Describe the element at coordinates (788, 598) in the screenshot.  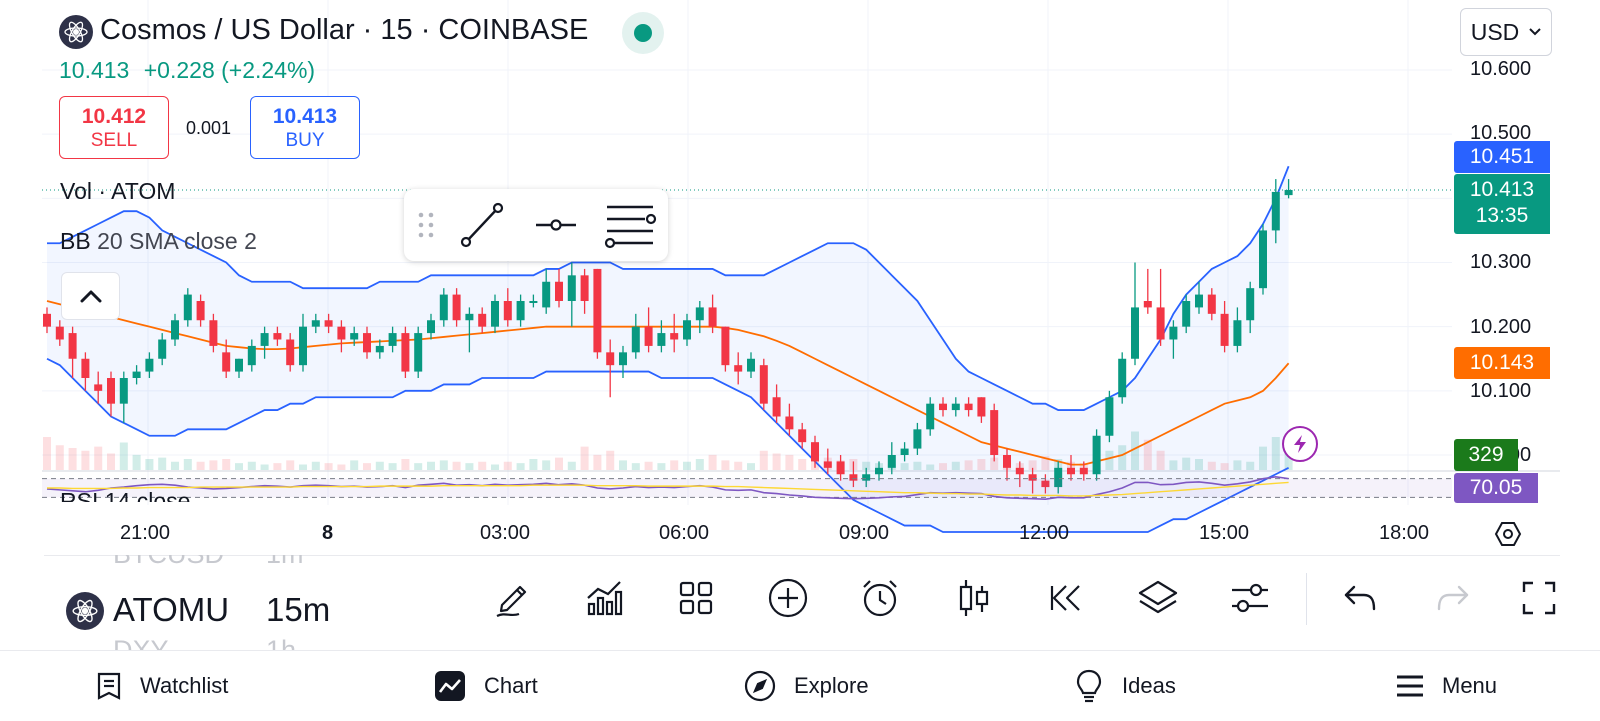
I see `add-plus-icon` at that location.